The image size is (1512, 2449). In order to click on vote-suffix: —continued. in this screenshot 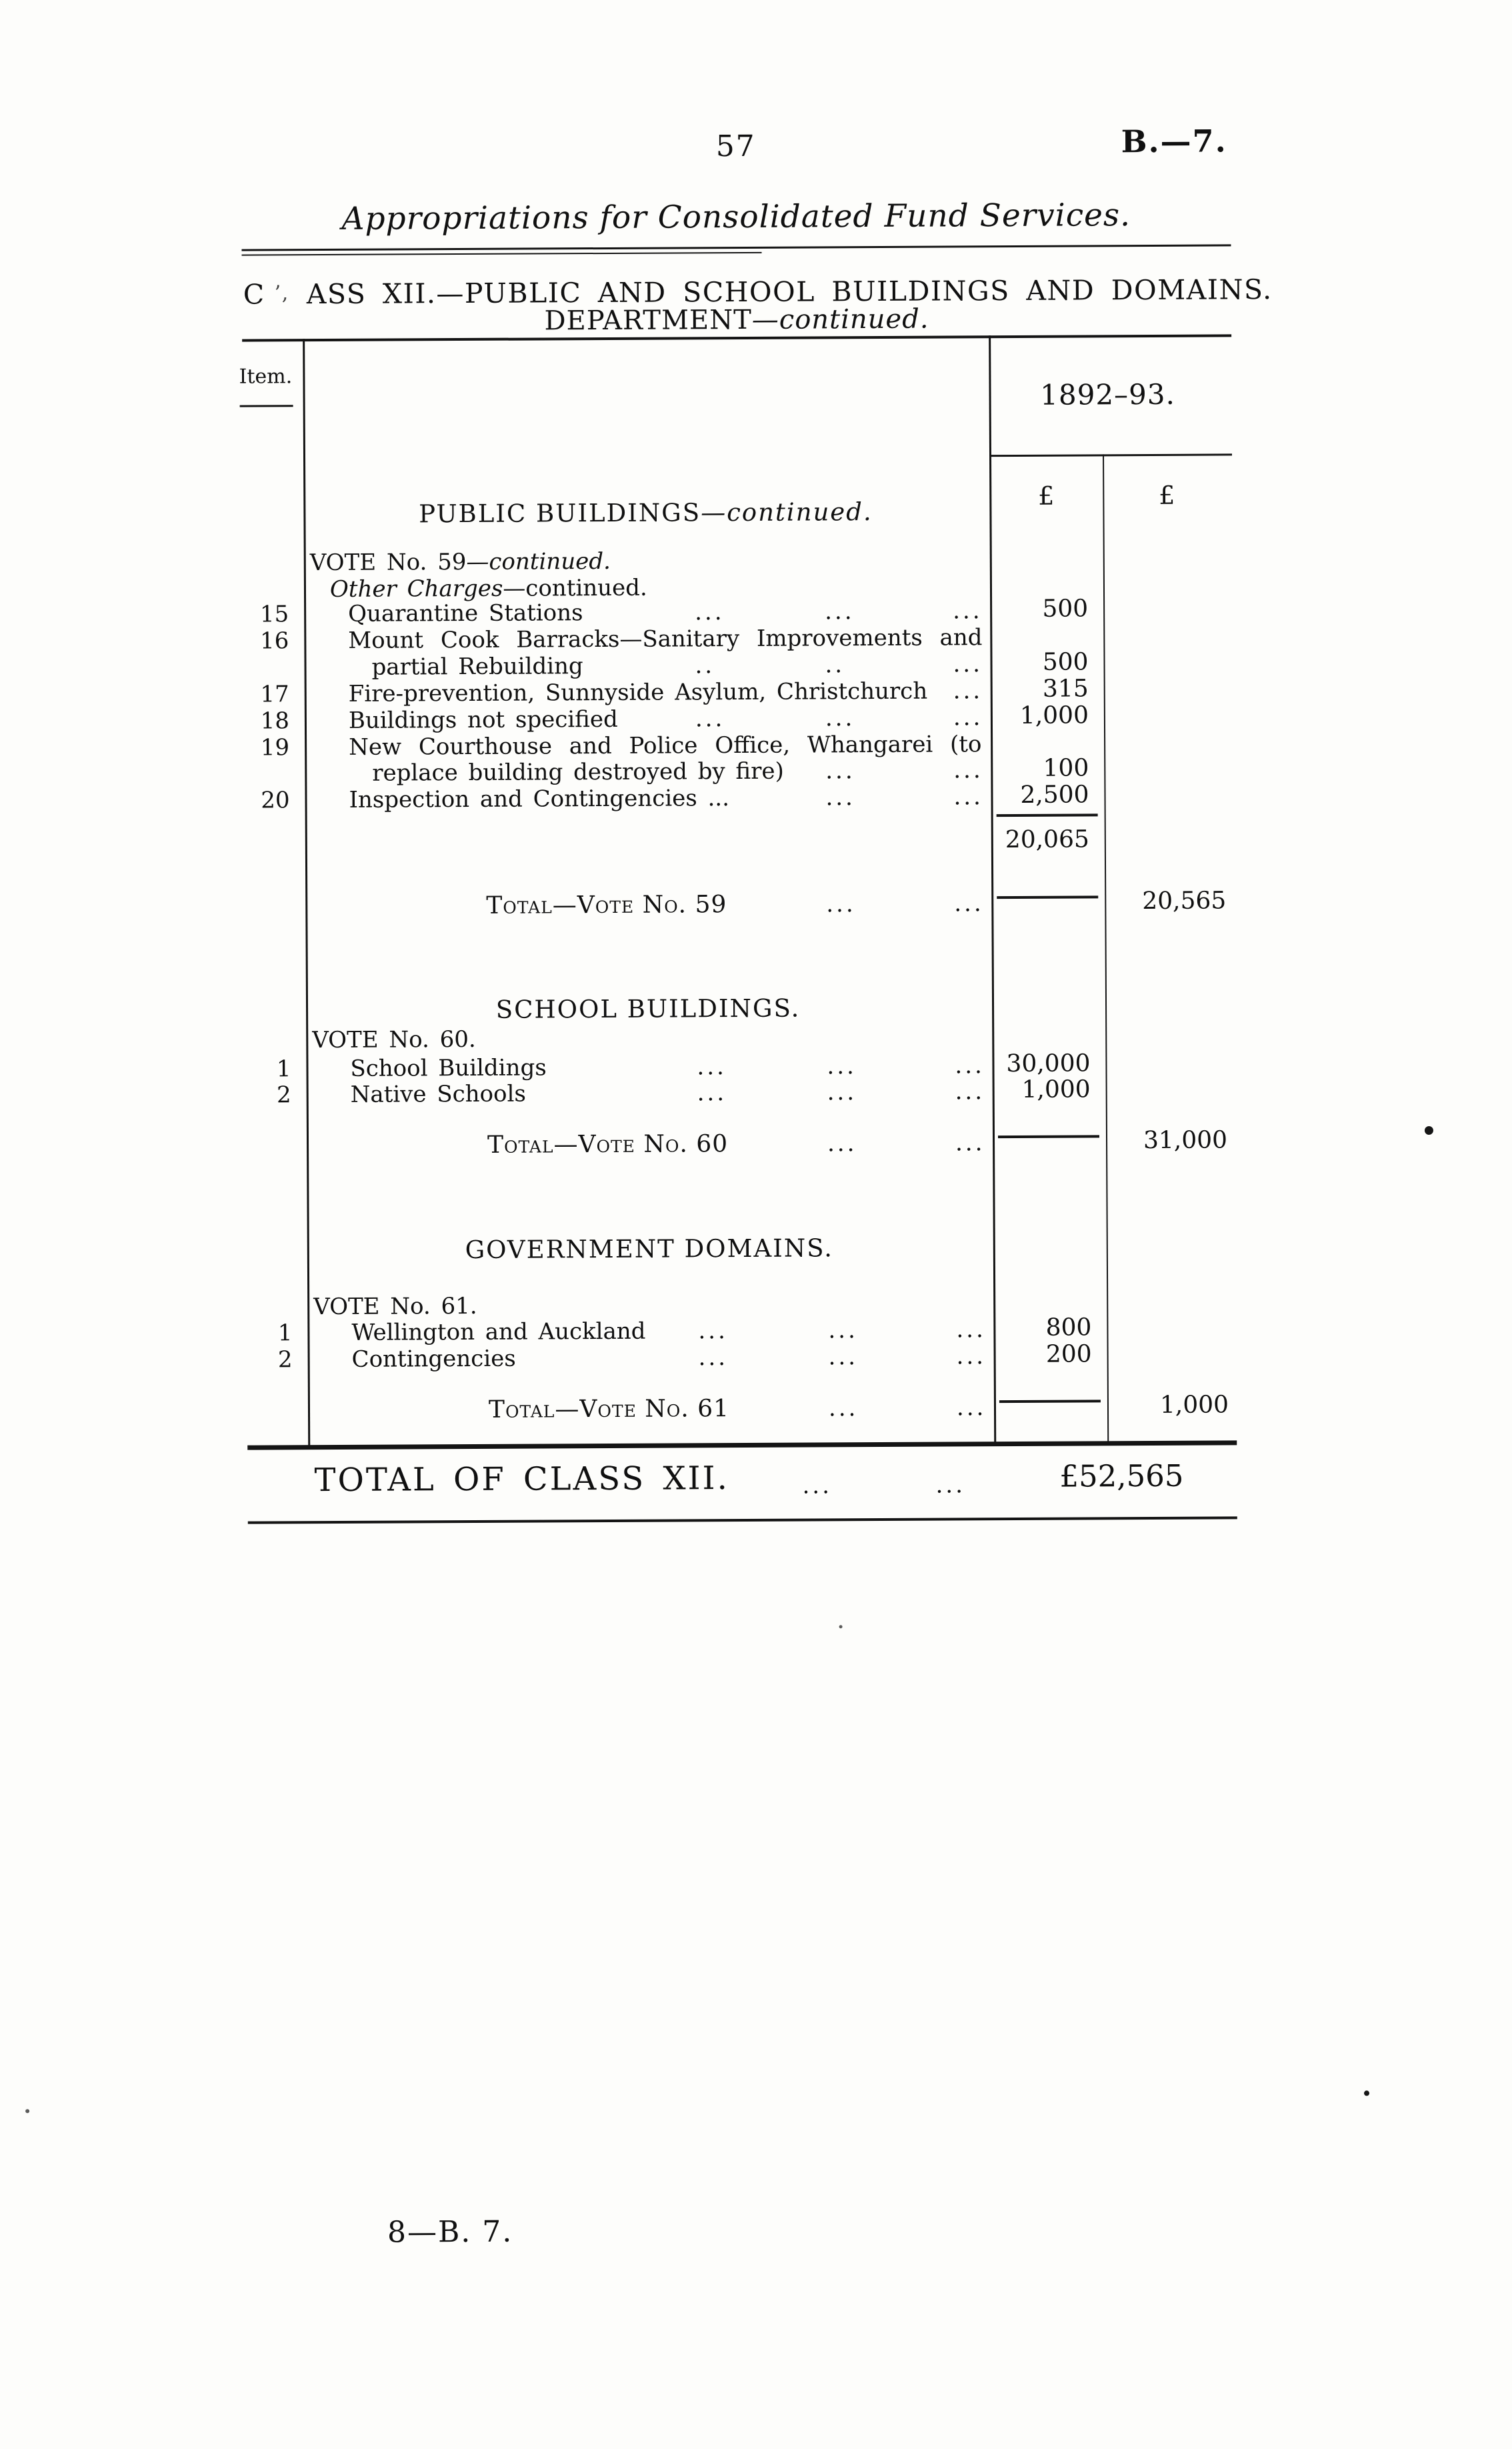, I will do `click(538, 561)`.